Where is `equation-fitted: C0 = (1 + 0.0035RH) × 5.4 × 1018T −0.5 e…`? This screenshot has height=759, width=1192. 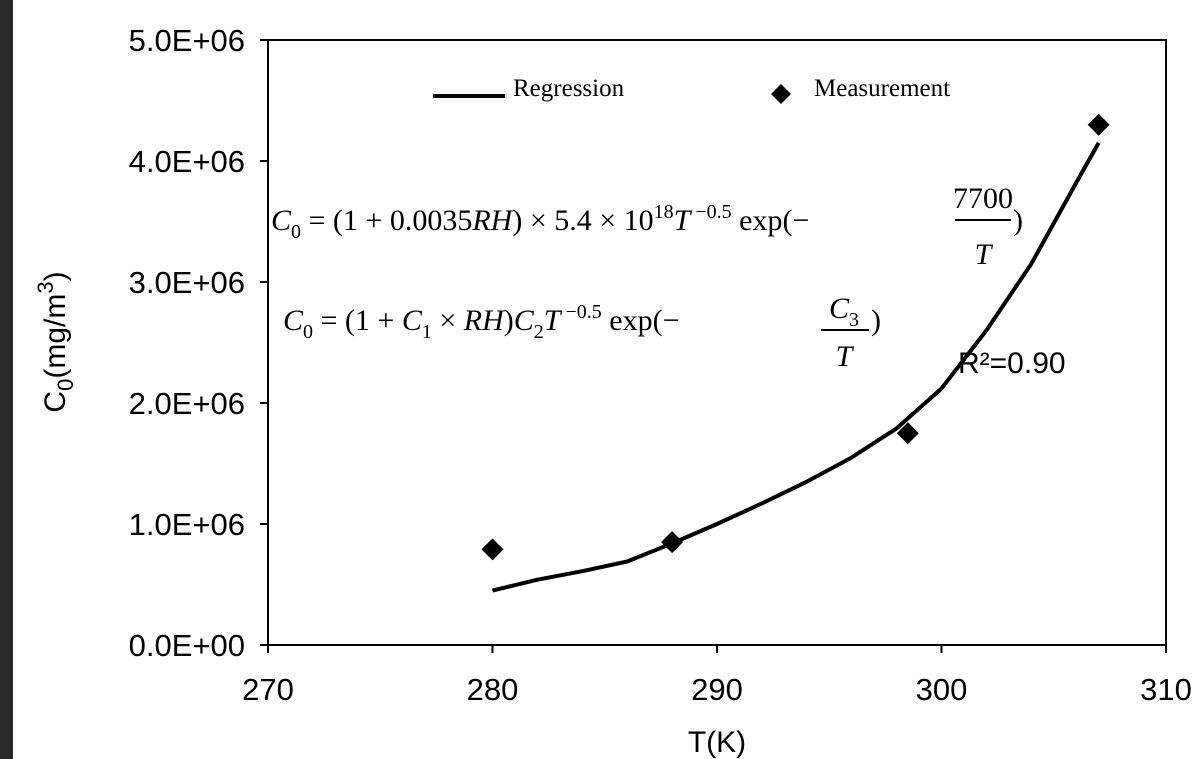 equation-fitted: C0 = (1 + 0.0035RH) × 5.4 × 1018T −0.5 e… is located at coordinates (647, 226).